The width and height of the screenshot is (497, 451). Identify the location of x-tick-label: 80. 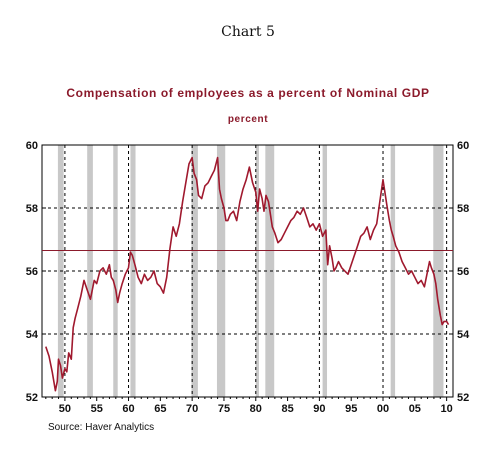
(256, 409).